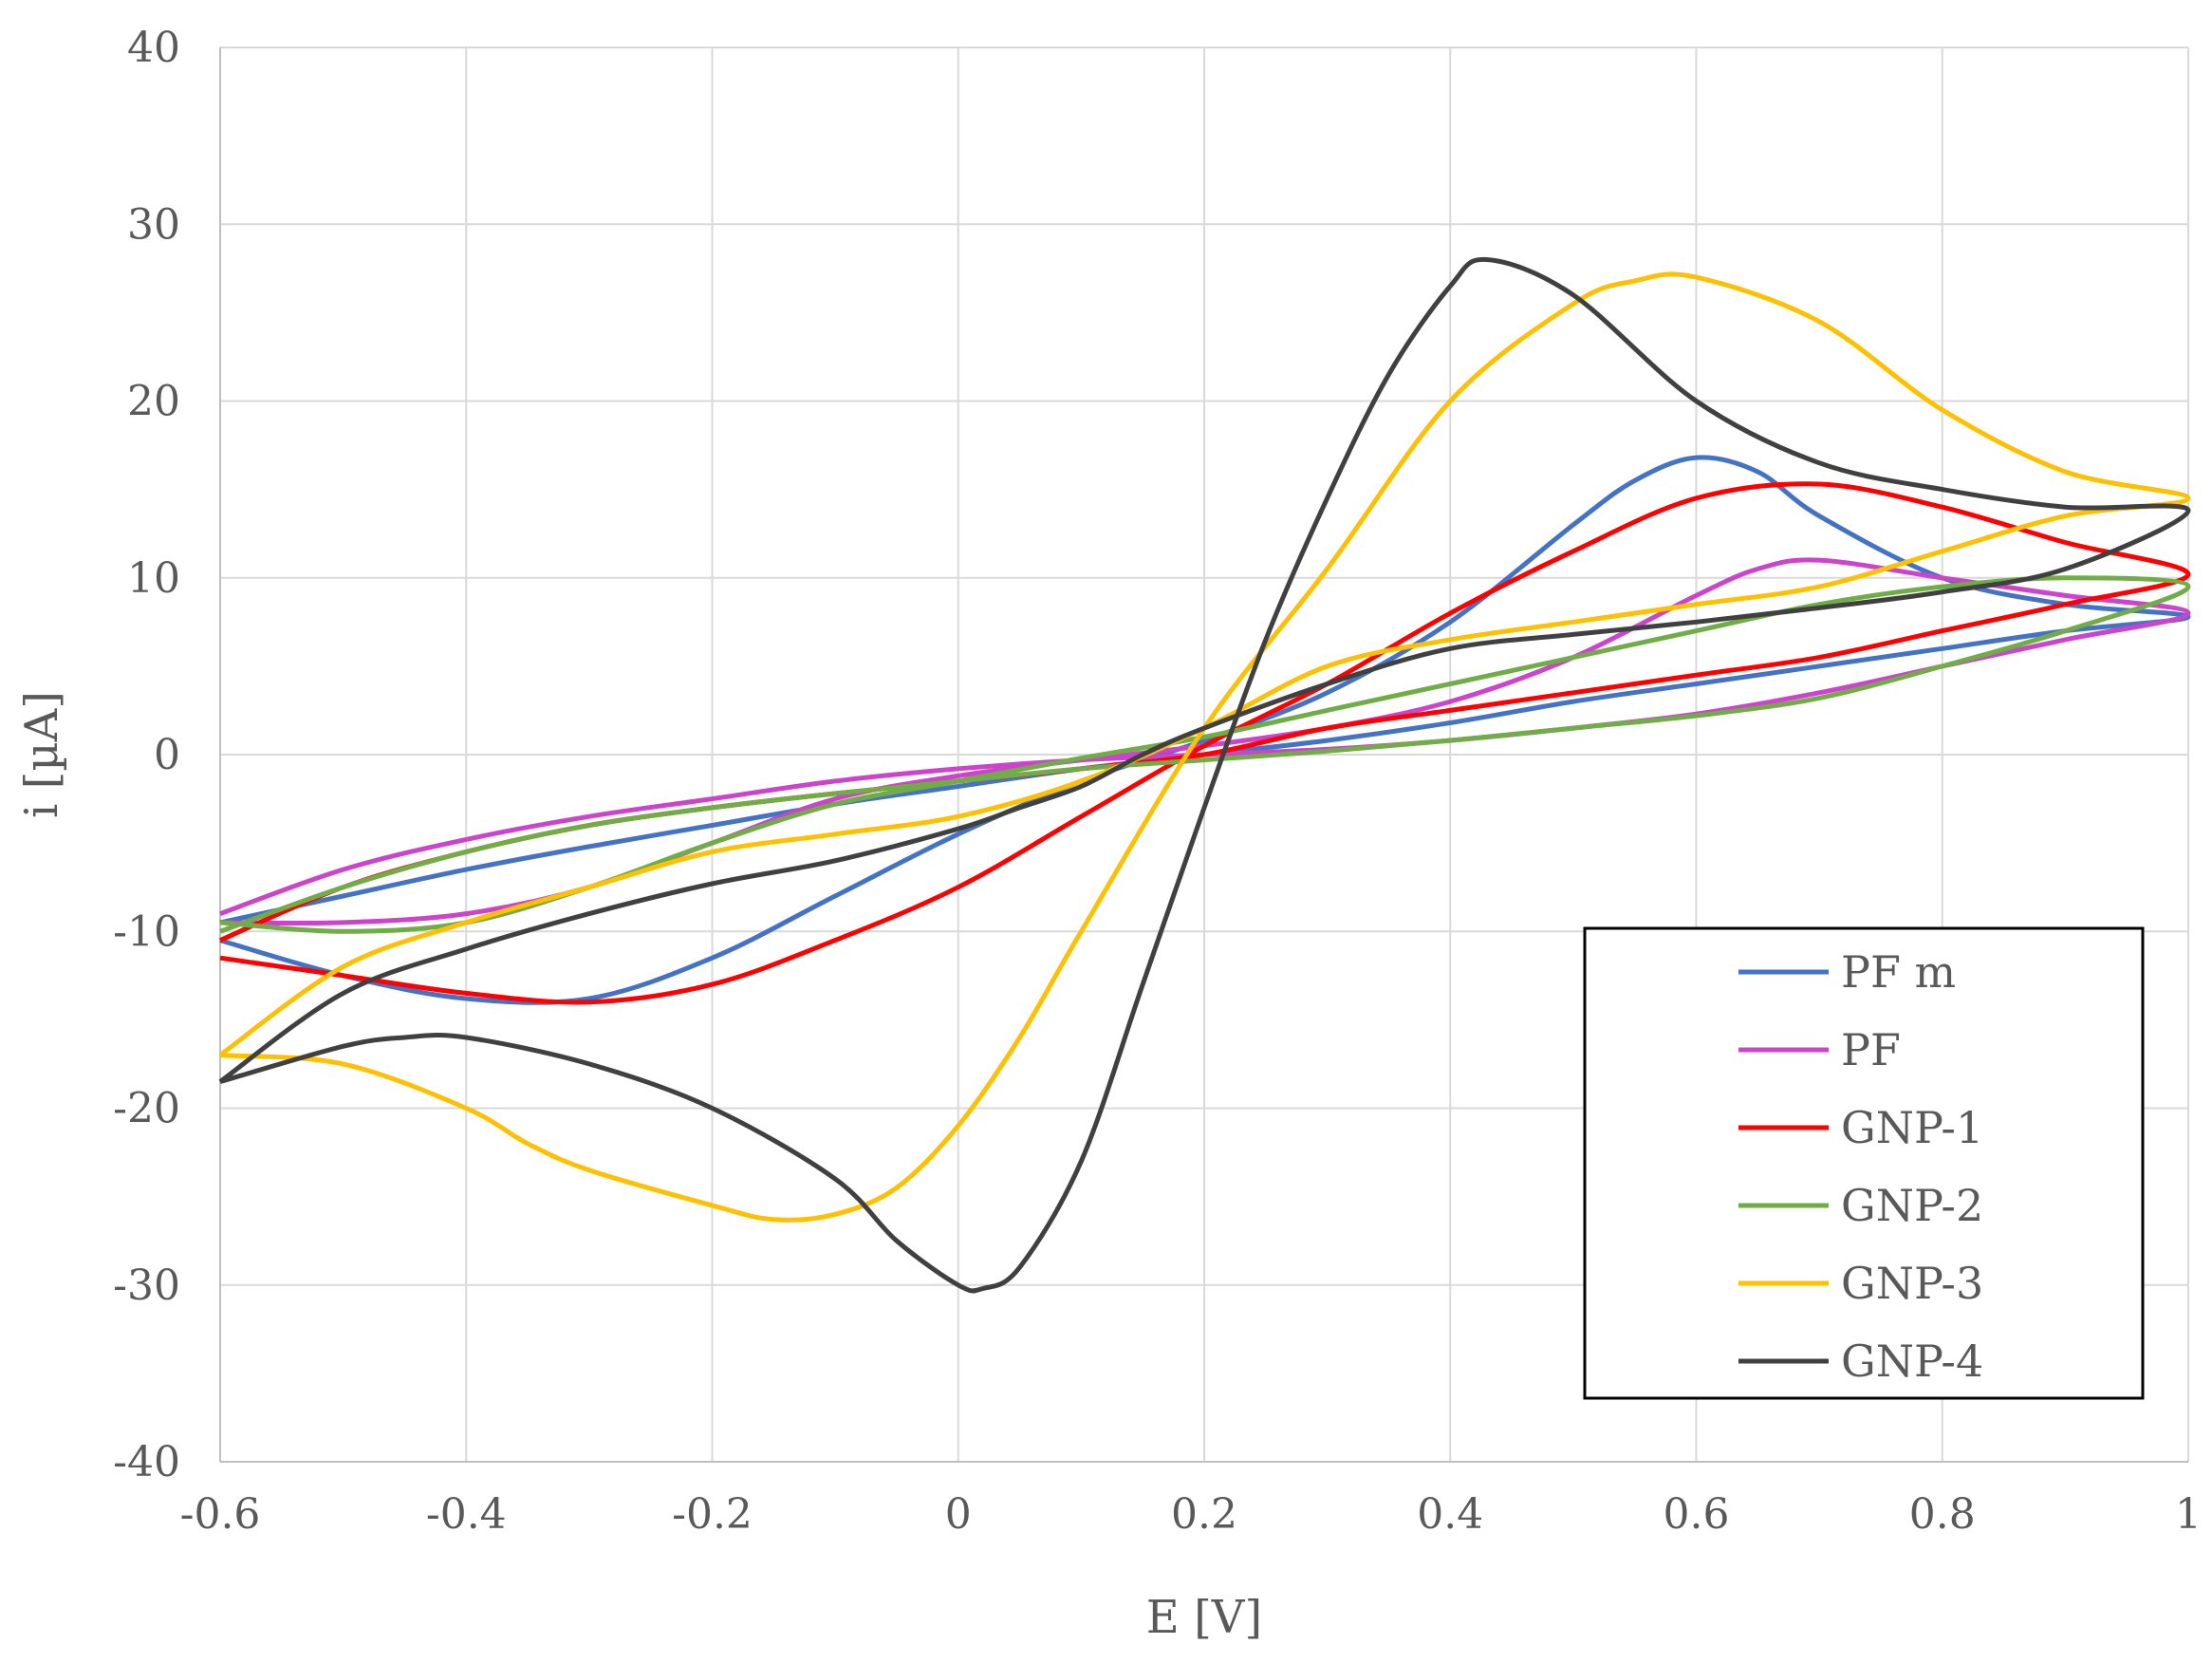 The height and width of the screenshot is (1663, 2212). What do you see at coordinates (1204, 1515) in the screenshot?
I see `x-tick-label: 0.2` at bounding box center [1204, 1515].